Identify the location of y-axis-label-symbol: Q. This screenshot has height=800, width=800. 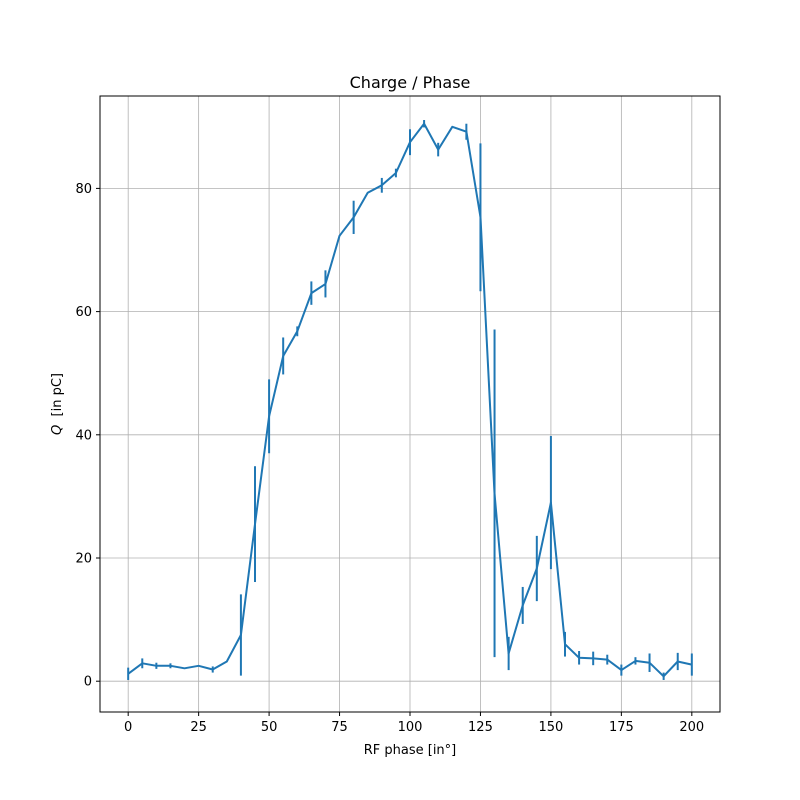
(57, 430).